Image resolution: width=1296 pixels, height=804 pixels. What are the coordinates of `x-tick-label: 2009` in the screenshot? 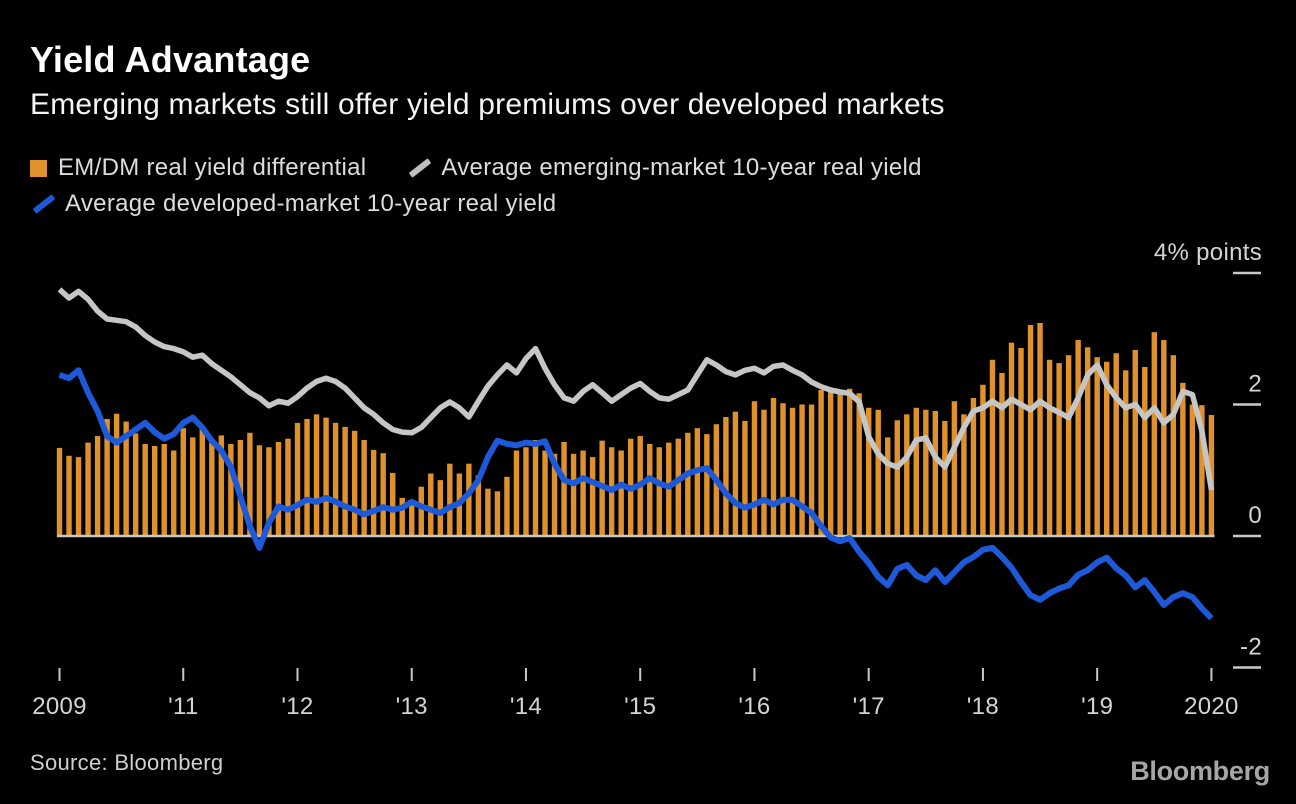 It's located at (59, 706).